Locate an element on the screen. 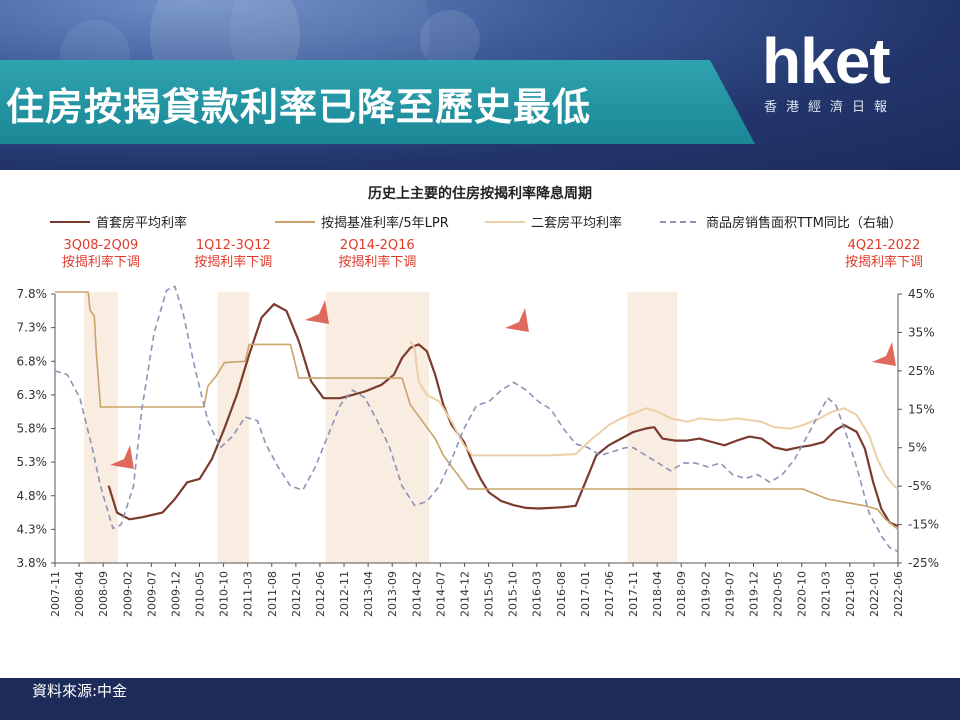 The image size is (960, 720). x-tick-label: 2020-10 is located at coordinates (802, 594).